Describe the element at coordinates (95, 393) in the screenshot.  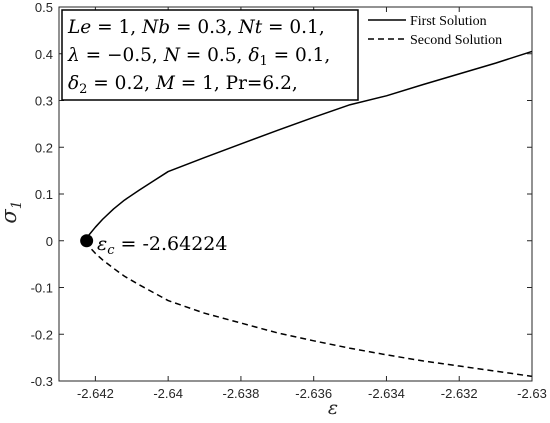
I see `x-tick-label: -2.642` at that location.